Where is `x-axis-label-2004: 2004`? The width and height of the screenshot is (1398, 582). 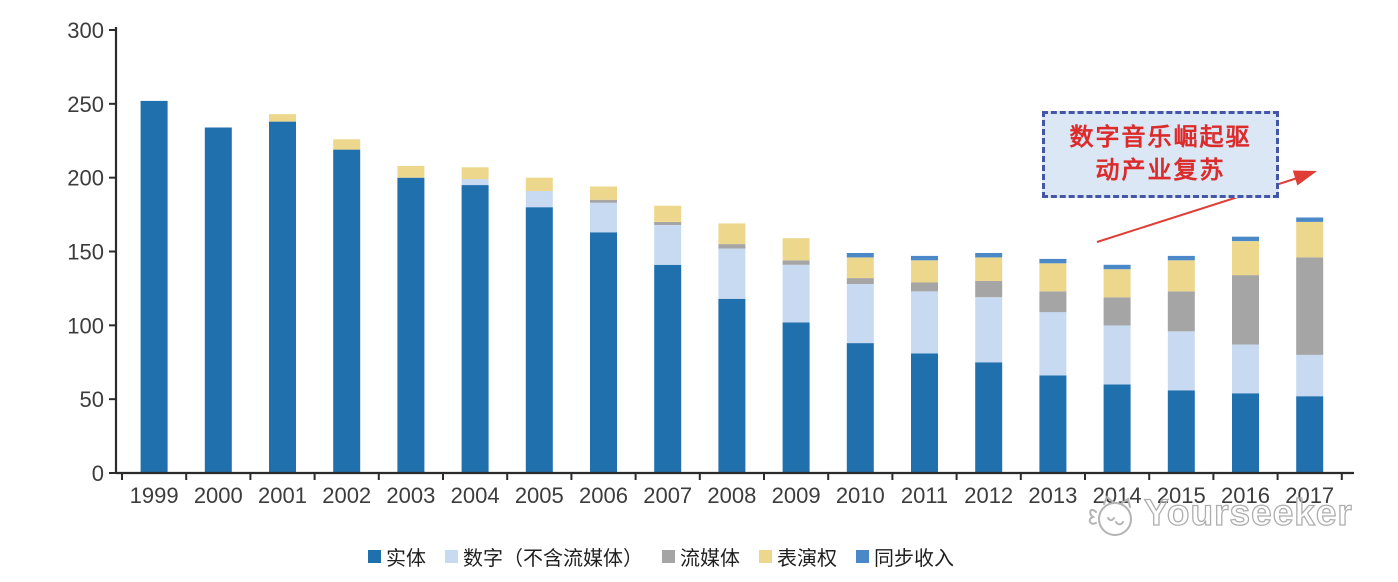 x-axis-label-2004: 2004 is located at coordinates (475, 495).